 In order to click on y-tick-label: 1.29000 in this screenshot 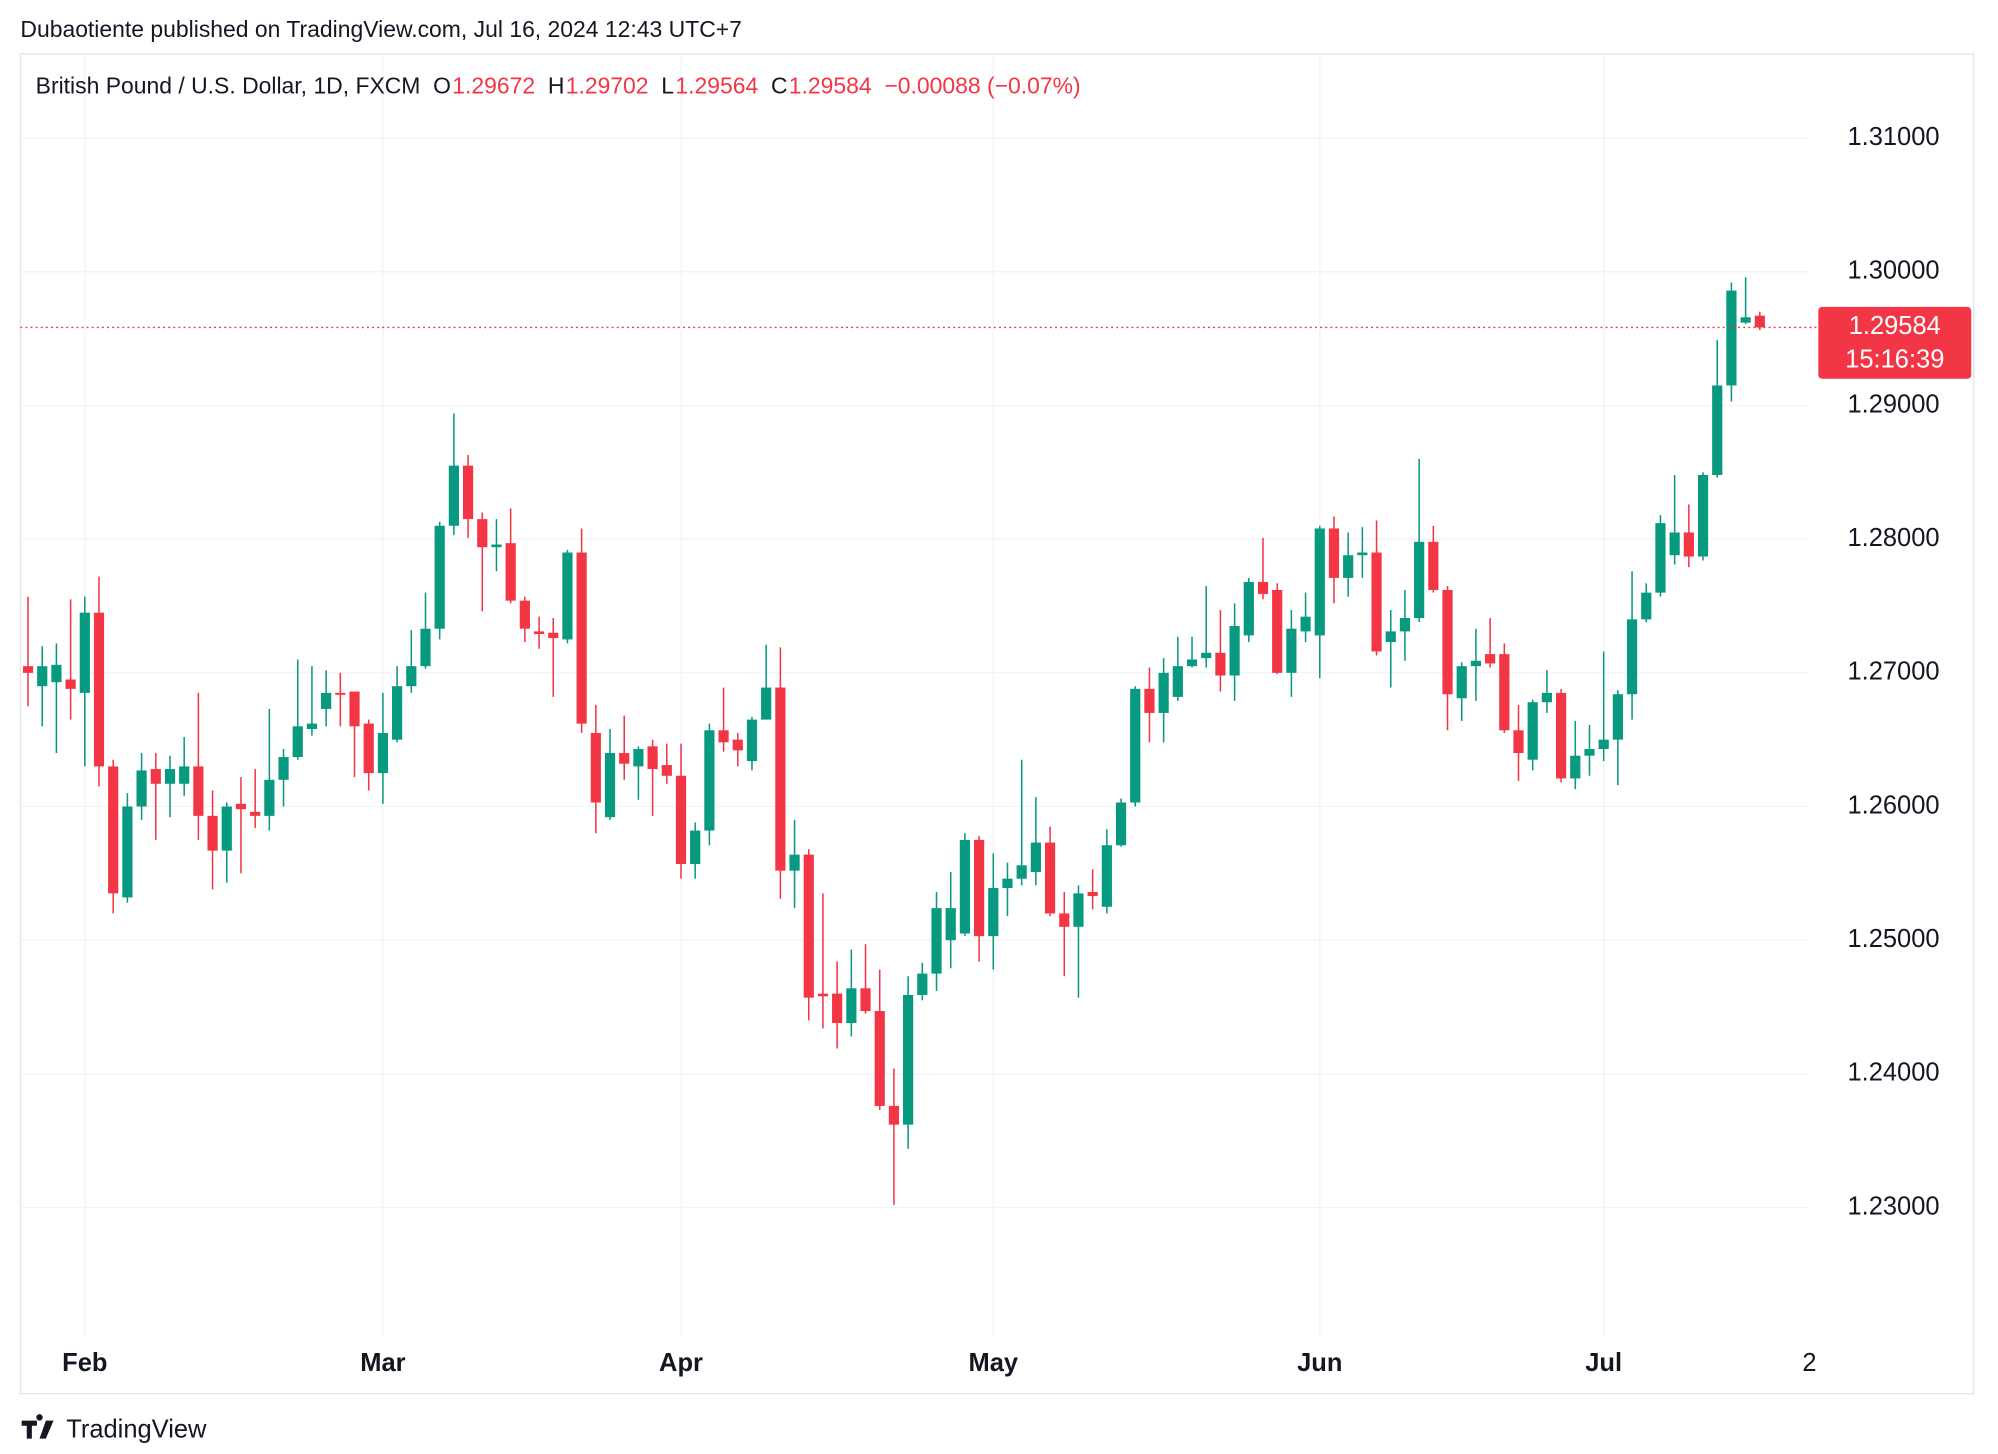, I will do `click(1893, 404)`.